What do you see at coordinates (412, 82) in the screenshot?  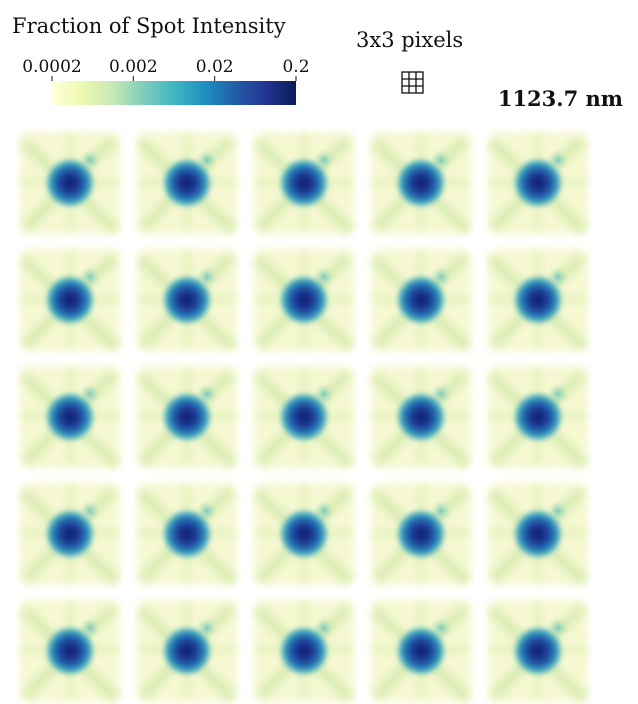 I see `pixel-grid-icon` at bounding box center [412, 82].